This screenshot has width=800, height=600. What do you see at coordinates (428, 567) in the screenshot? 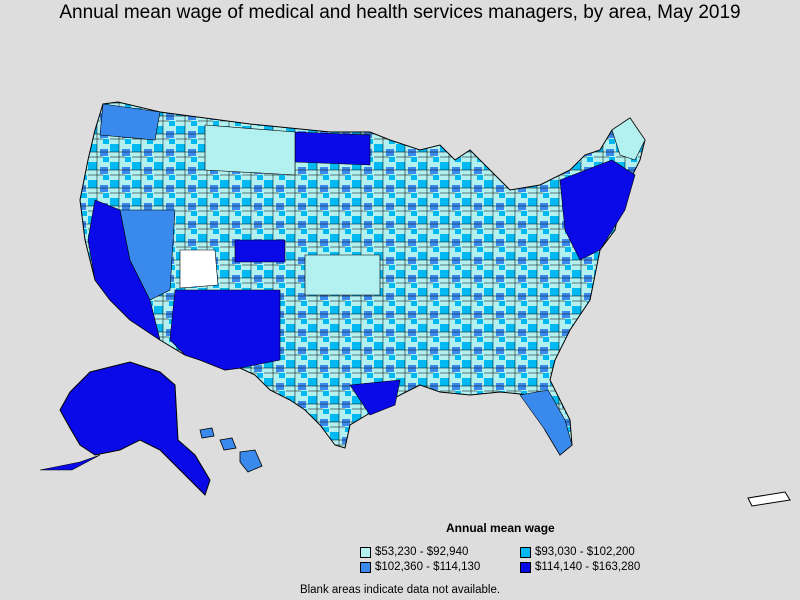
I see `legend-label: $102,360 - $114,130` at bounding box center [428, 567].